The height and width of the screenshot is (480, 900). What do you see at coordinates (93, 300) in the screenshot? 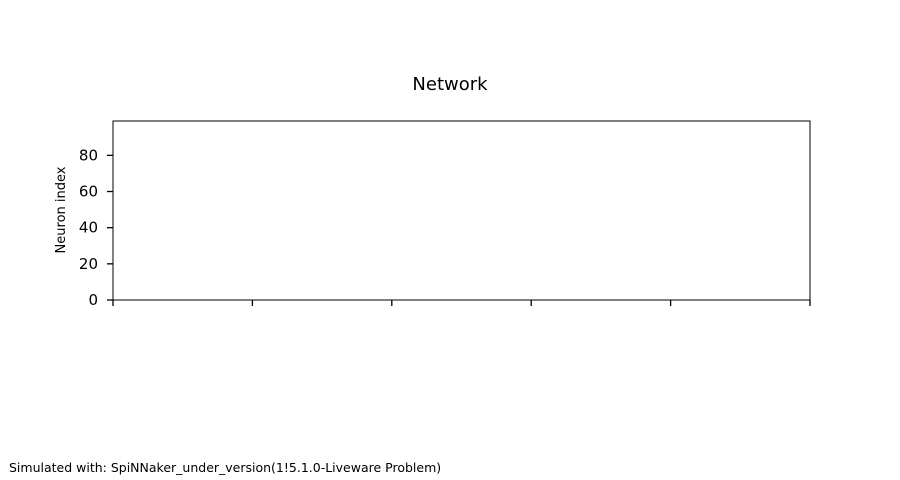
I see `y-tick-label: 0` at bounding box center [93, 300].